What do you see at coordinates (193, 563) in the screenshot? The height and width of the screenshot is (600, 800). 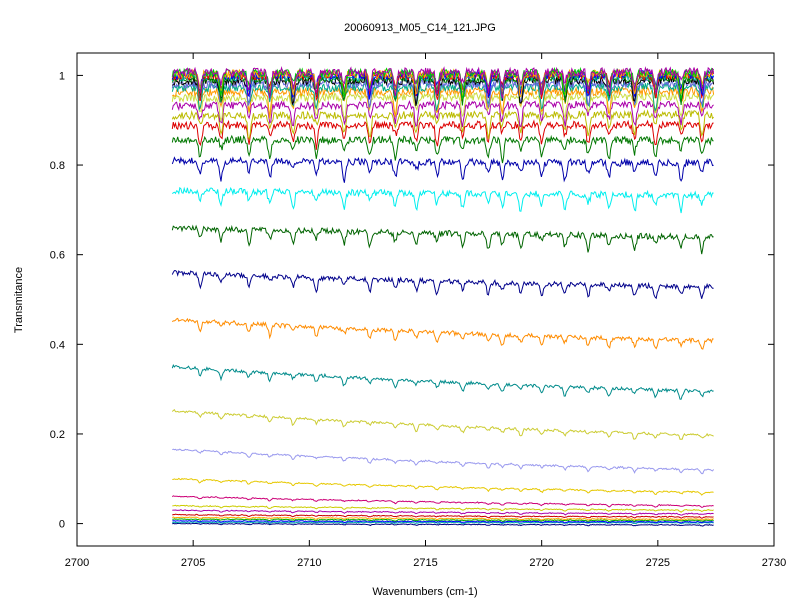 I see `x-tick-label: 2705` at bounding box center [193, 563].